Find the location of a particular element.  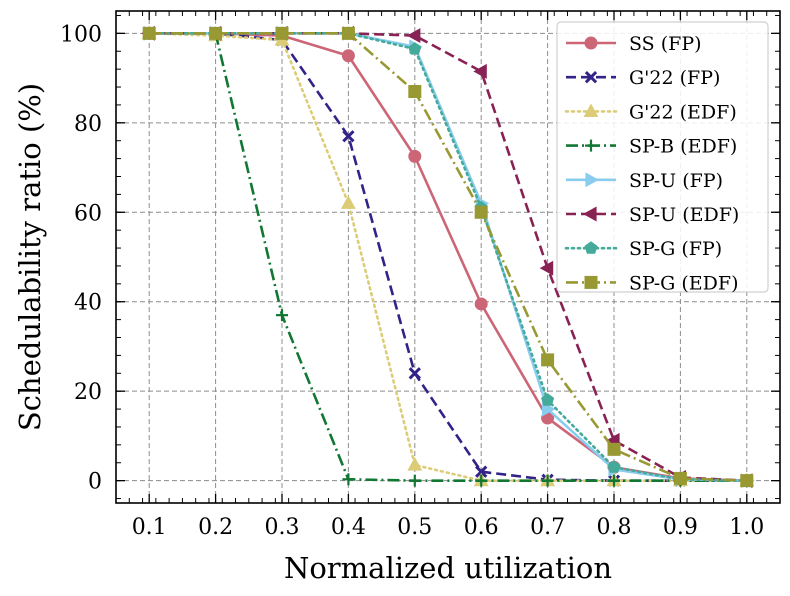

legend-label: SP-U (EDF) is located at coordinates (684, 215).